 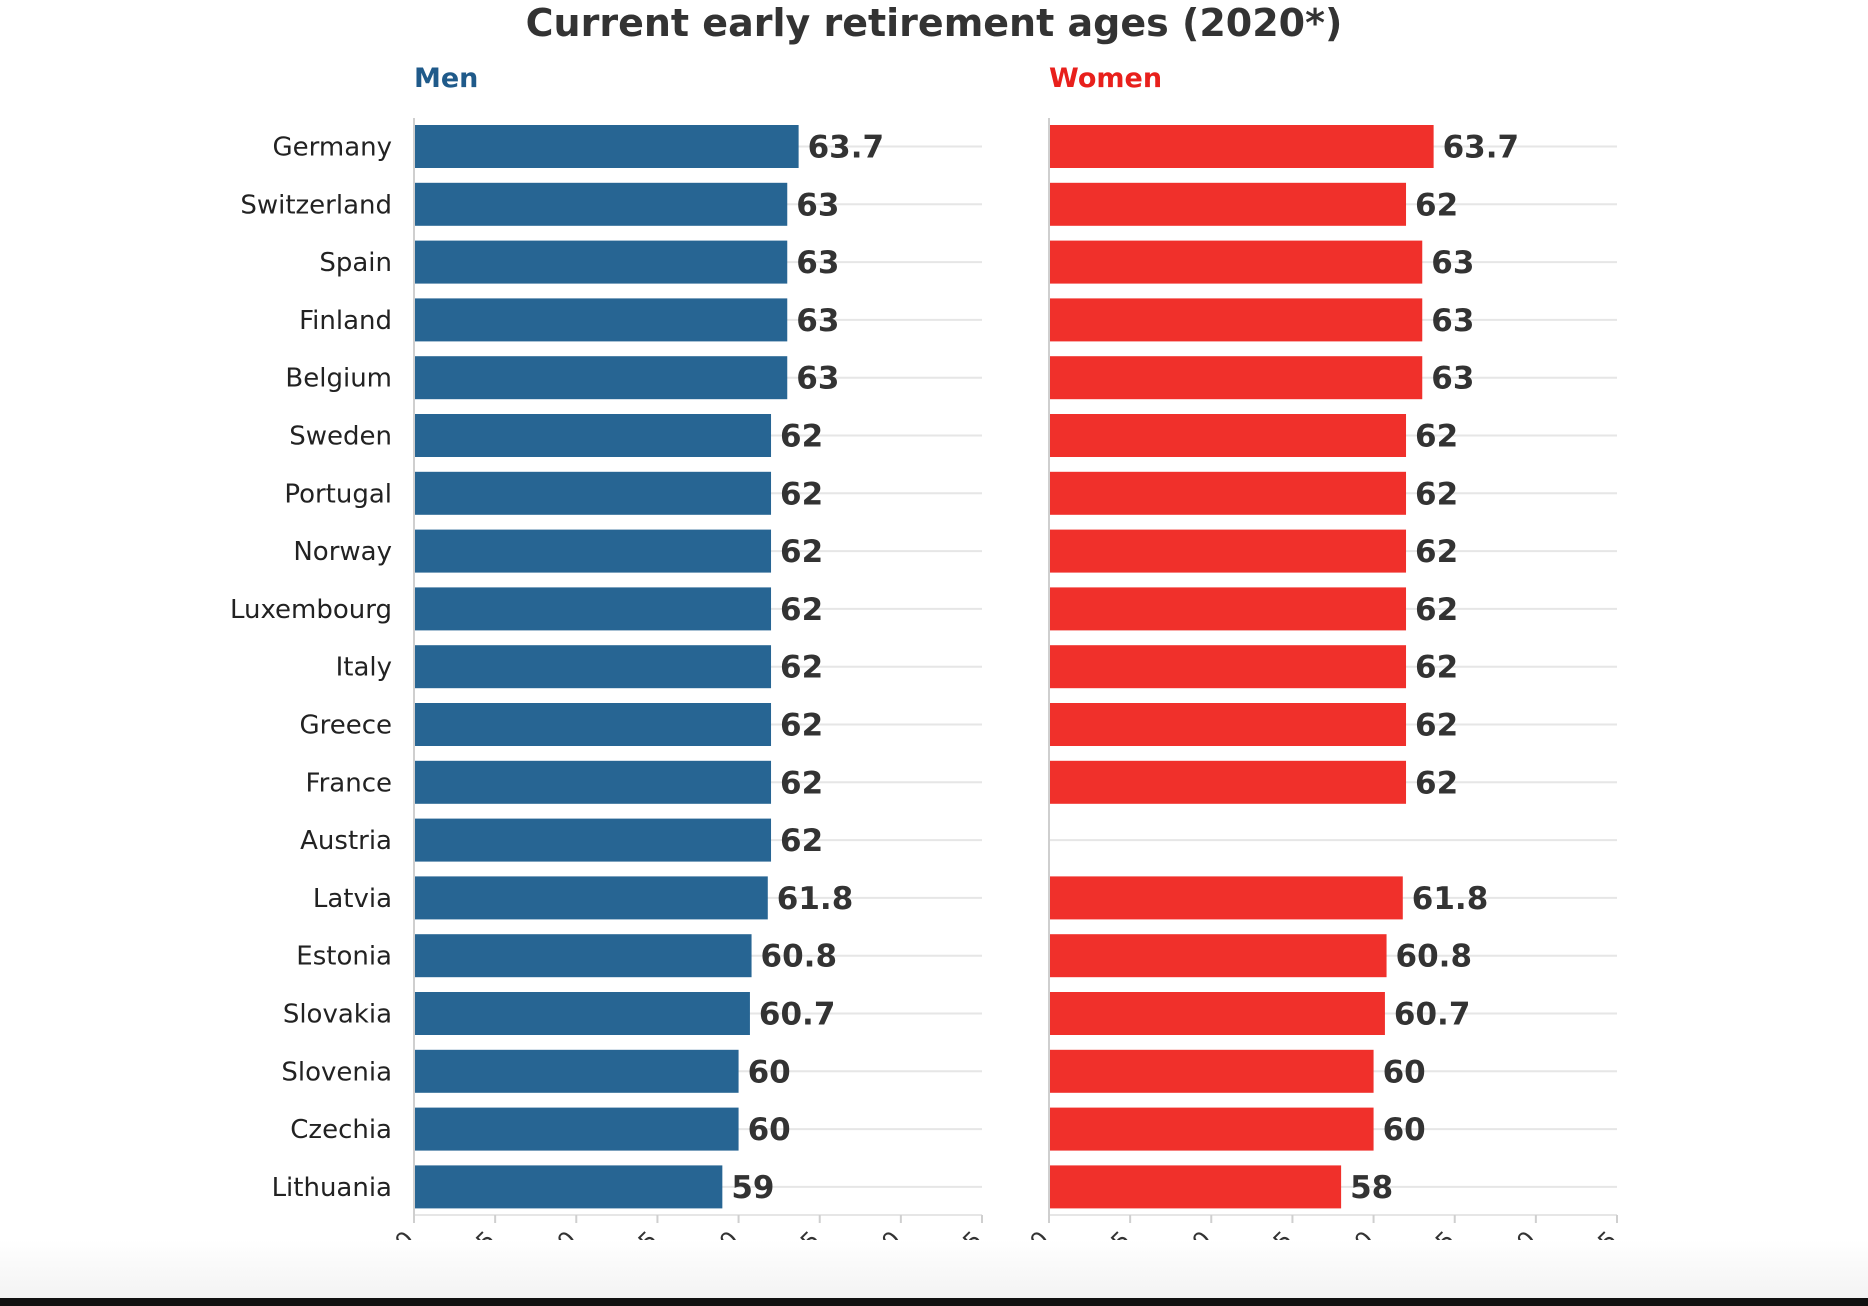 I want to click on category-label-austria: Austria, so click(x=346, y=841).